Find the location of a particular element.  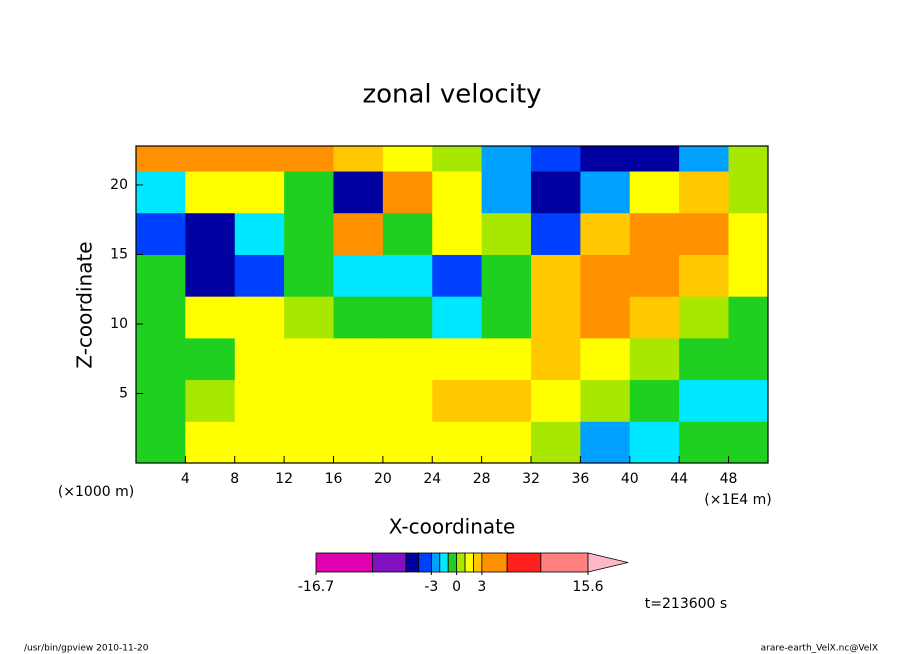

chart-title: zonal velocity is located at coordinates (451, 95).